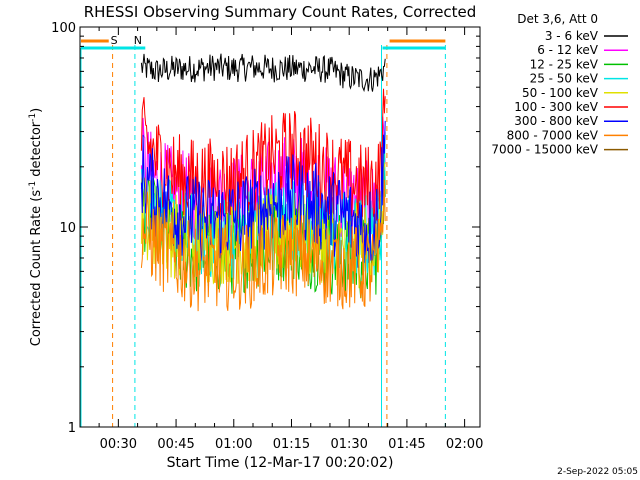 This screenshot has height=480, width=640. I want to click on legend-label: 100 - 300 keV, so click(556, 107).